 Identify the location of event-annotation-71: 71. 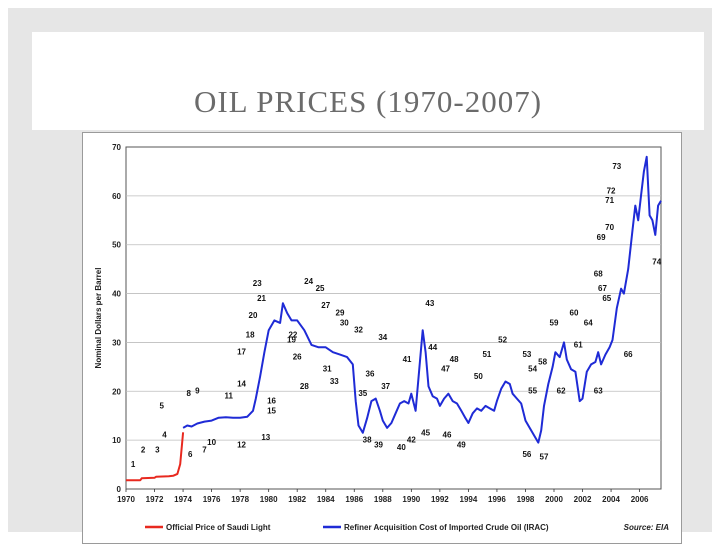
(609, 200).